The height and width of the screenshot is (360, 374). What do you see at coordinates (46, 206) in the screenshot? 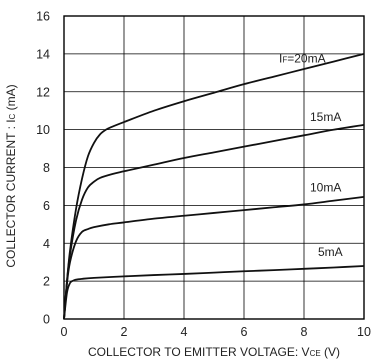
I see `y-tick-label: 6` at bounding box center [46, 206].